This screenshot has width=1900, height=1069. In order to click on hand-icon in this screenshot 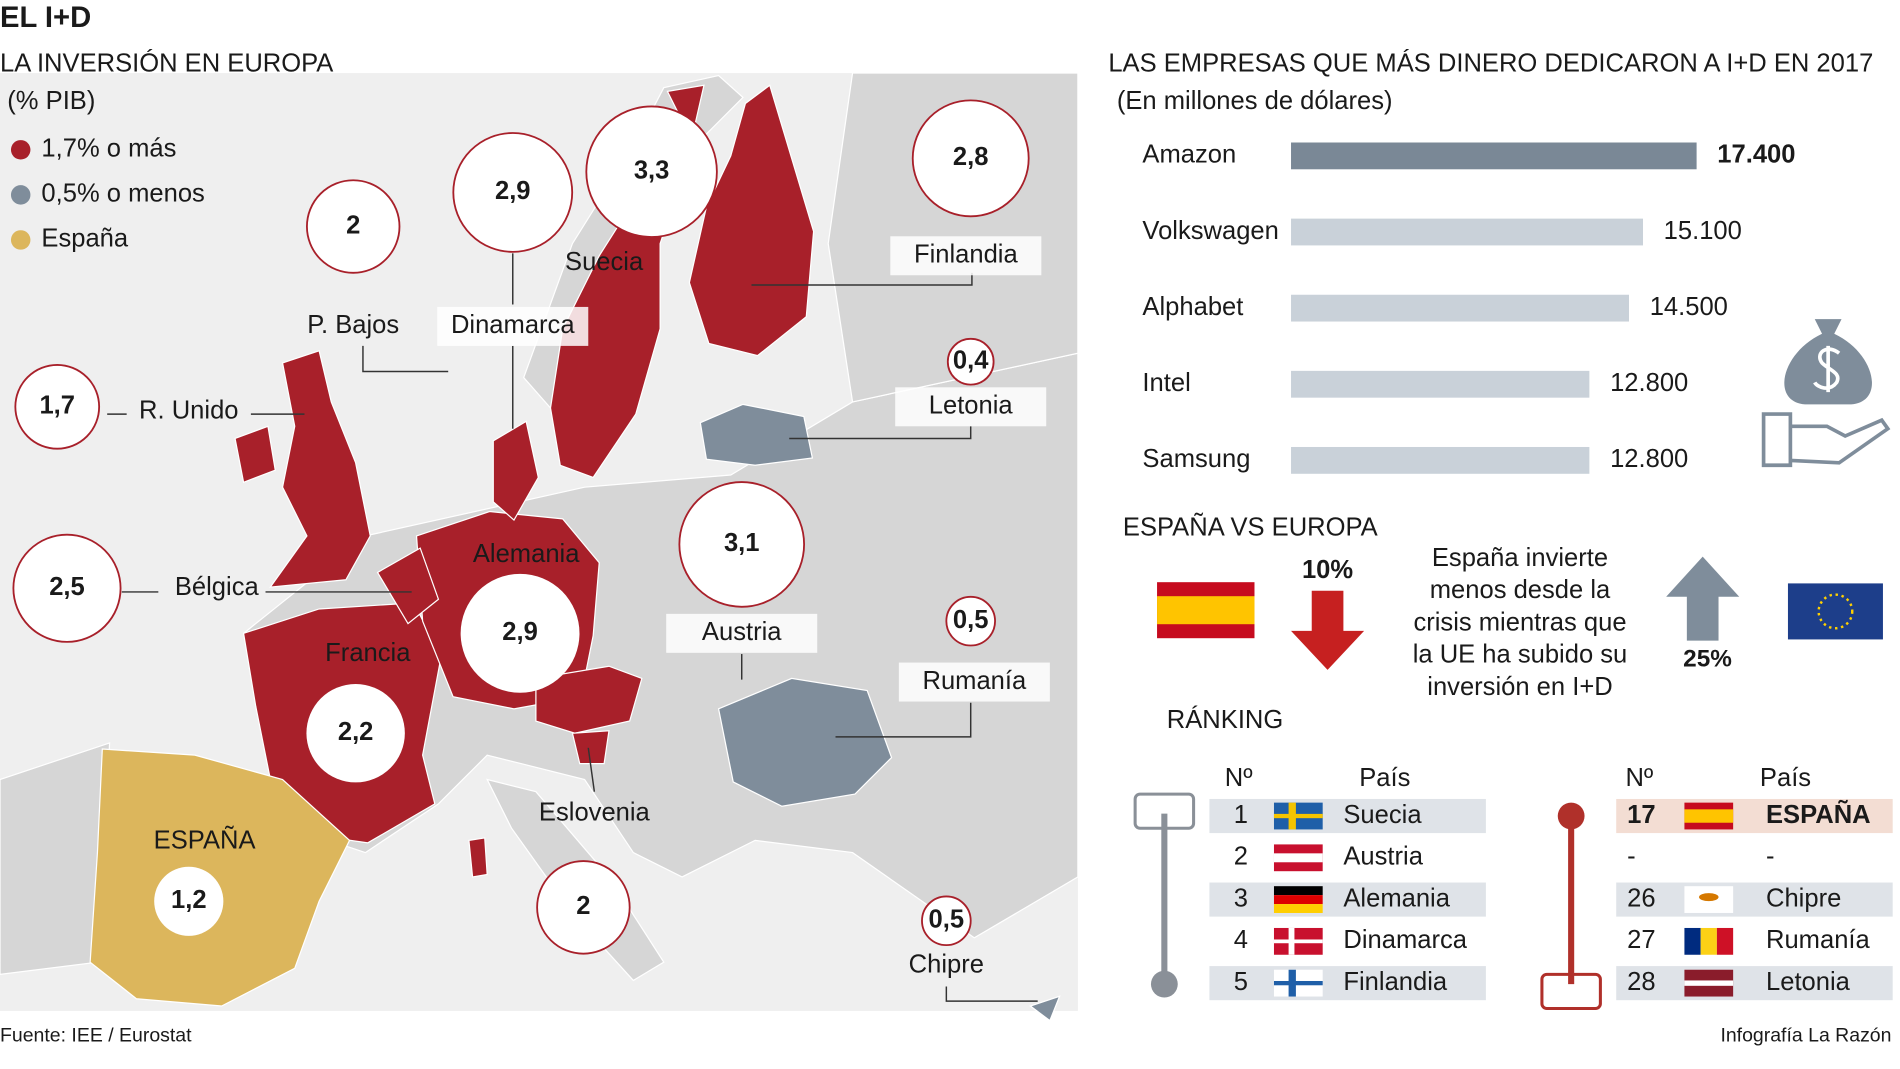, I will do `click(1826, 440)`.